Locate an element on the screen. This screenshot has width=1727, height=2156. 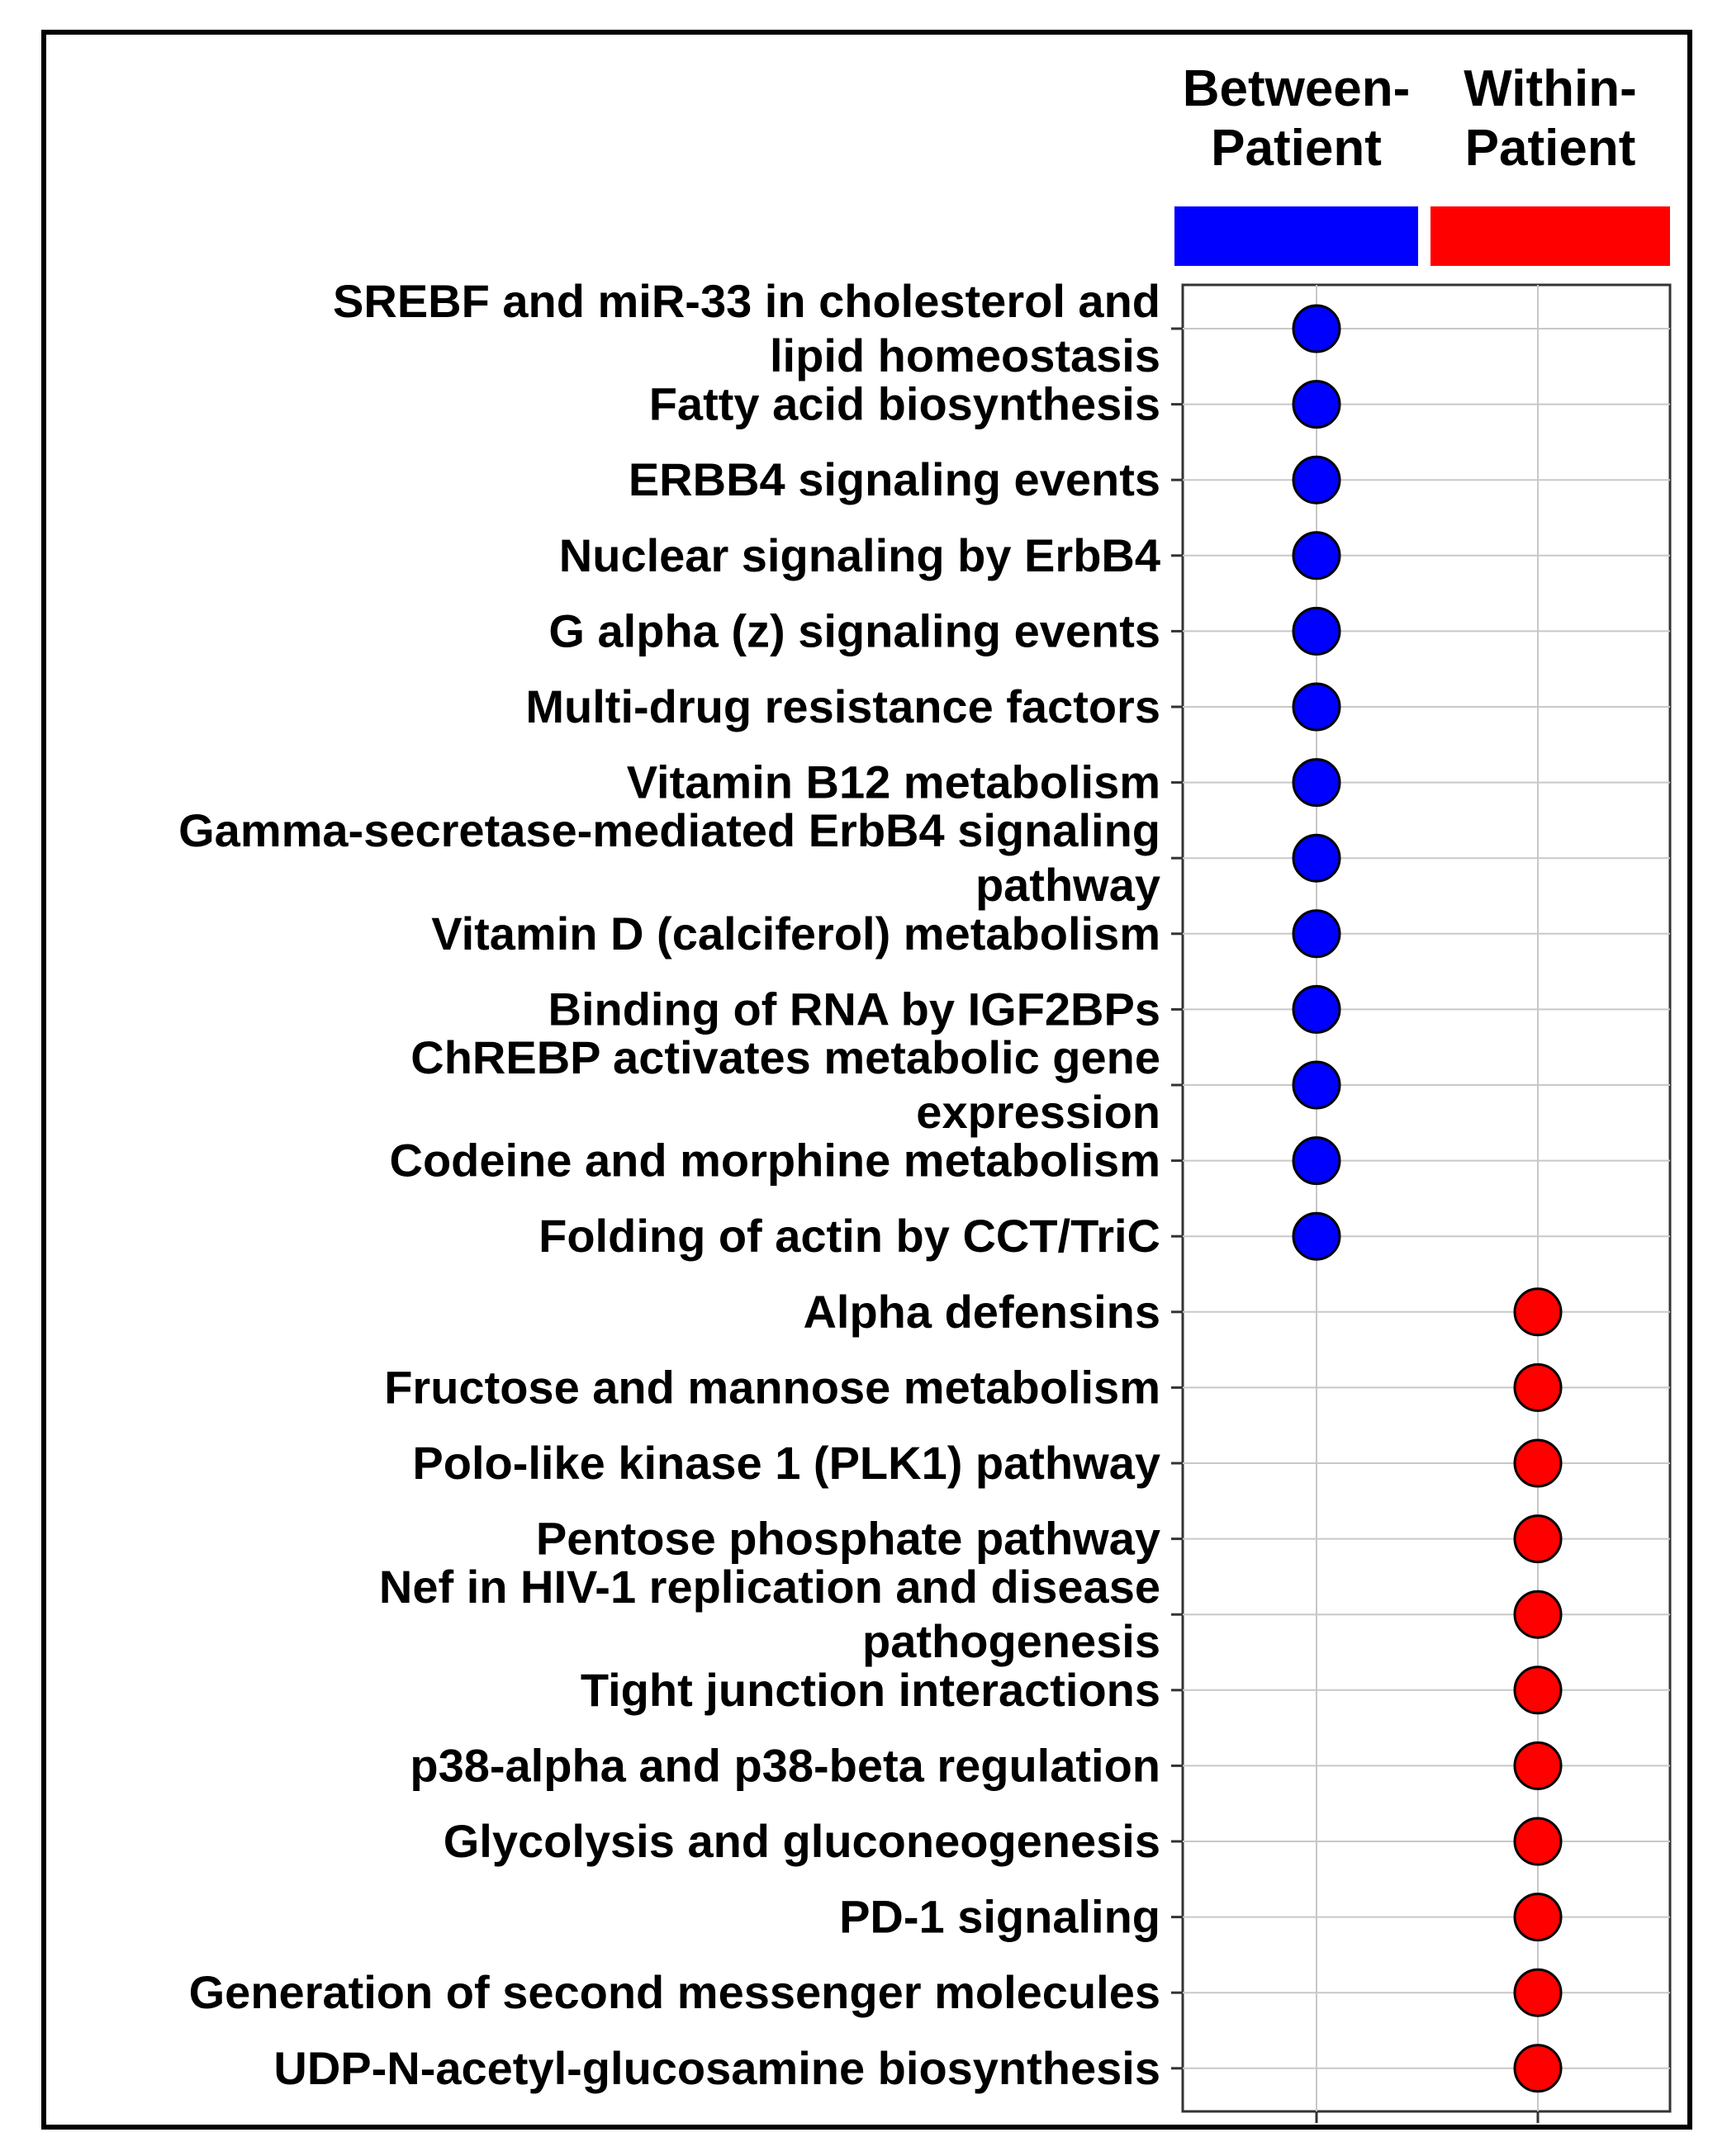
row-label: Alpha defensins is located at coordinates (981, 1312).